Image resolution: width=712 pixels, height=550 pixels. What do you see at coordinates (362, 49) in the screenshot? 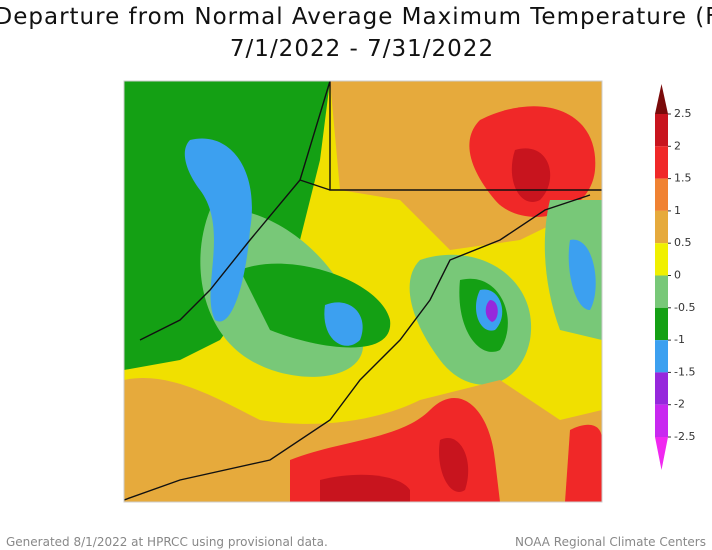
I see `subtitle: 7/1/2022 - 7/31/2022` at bounding box center [362, 49].